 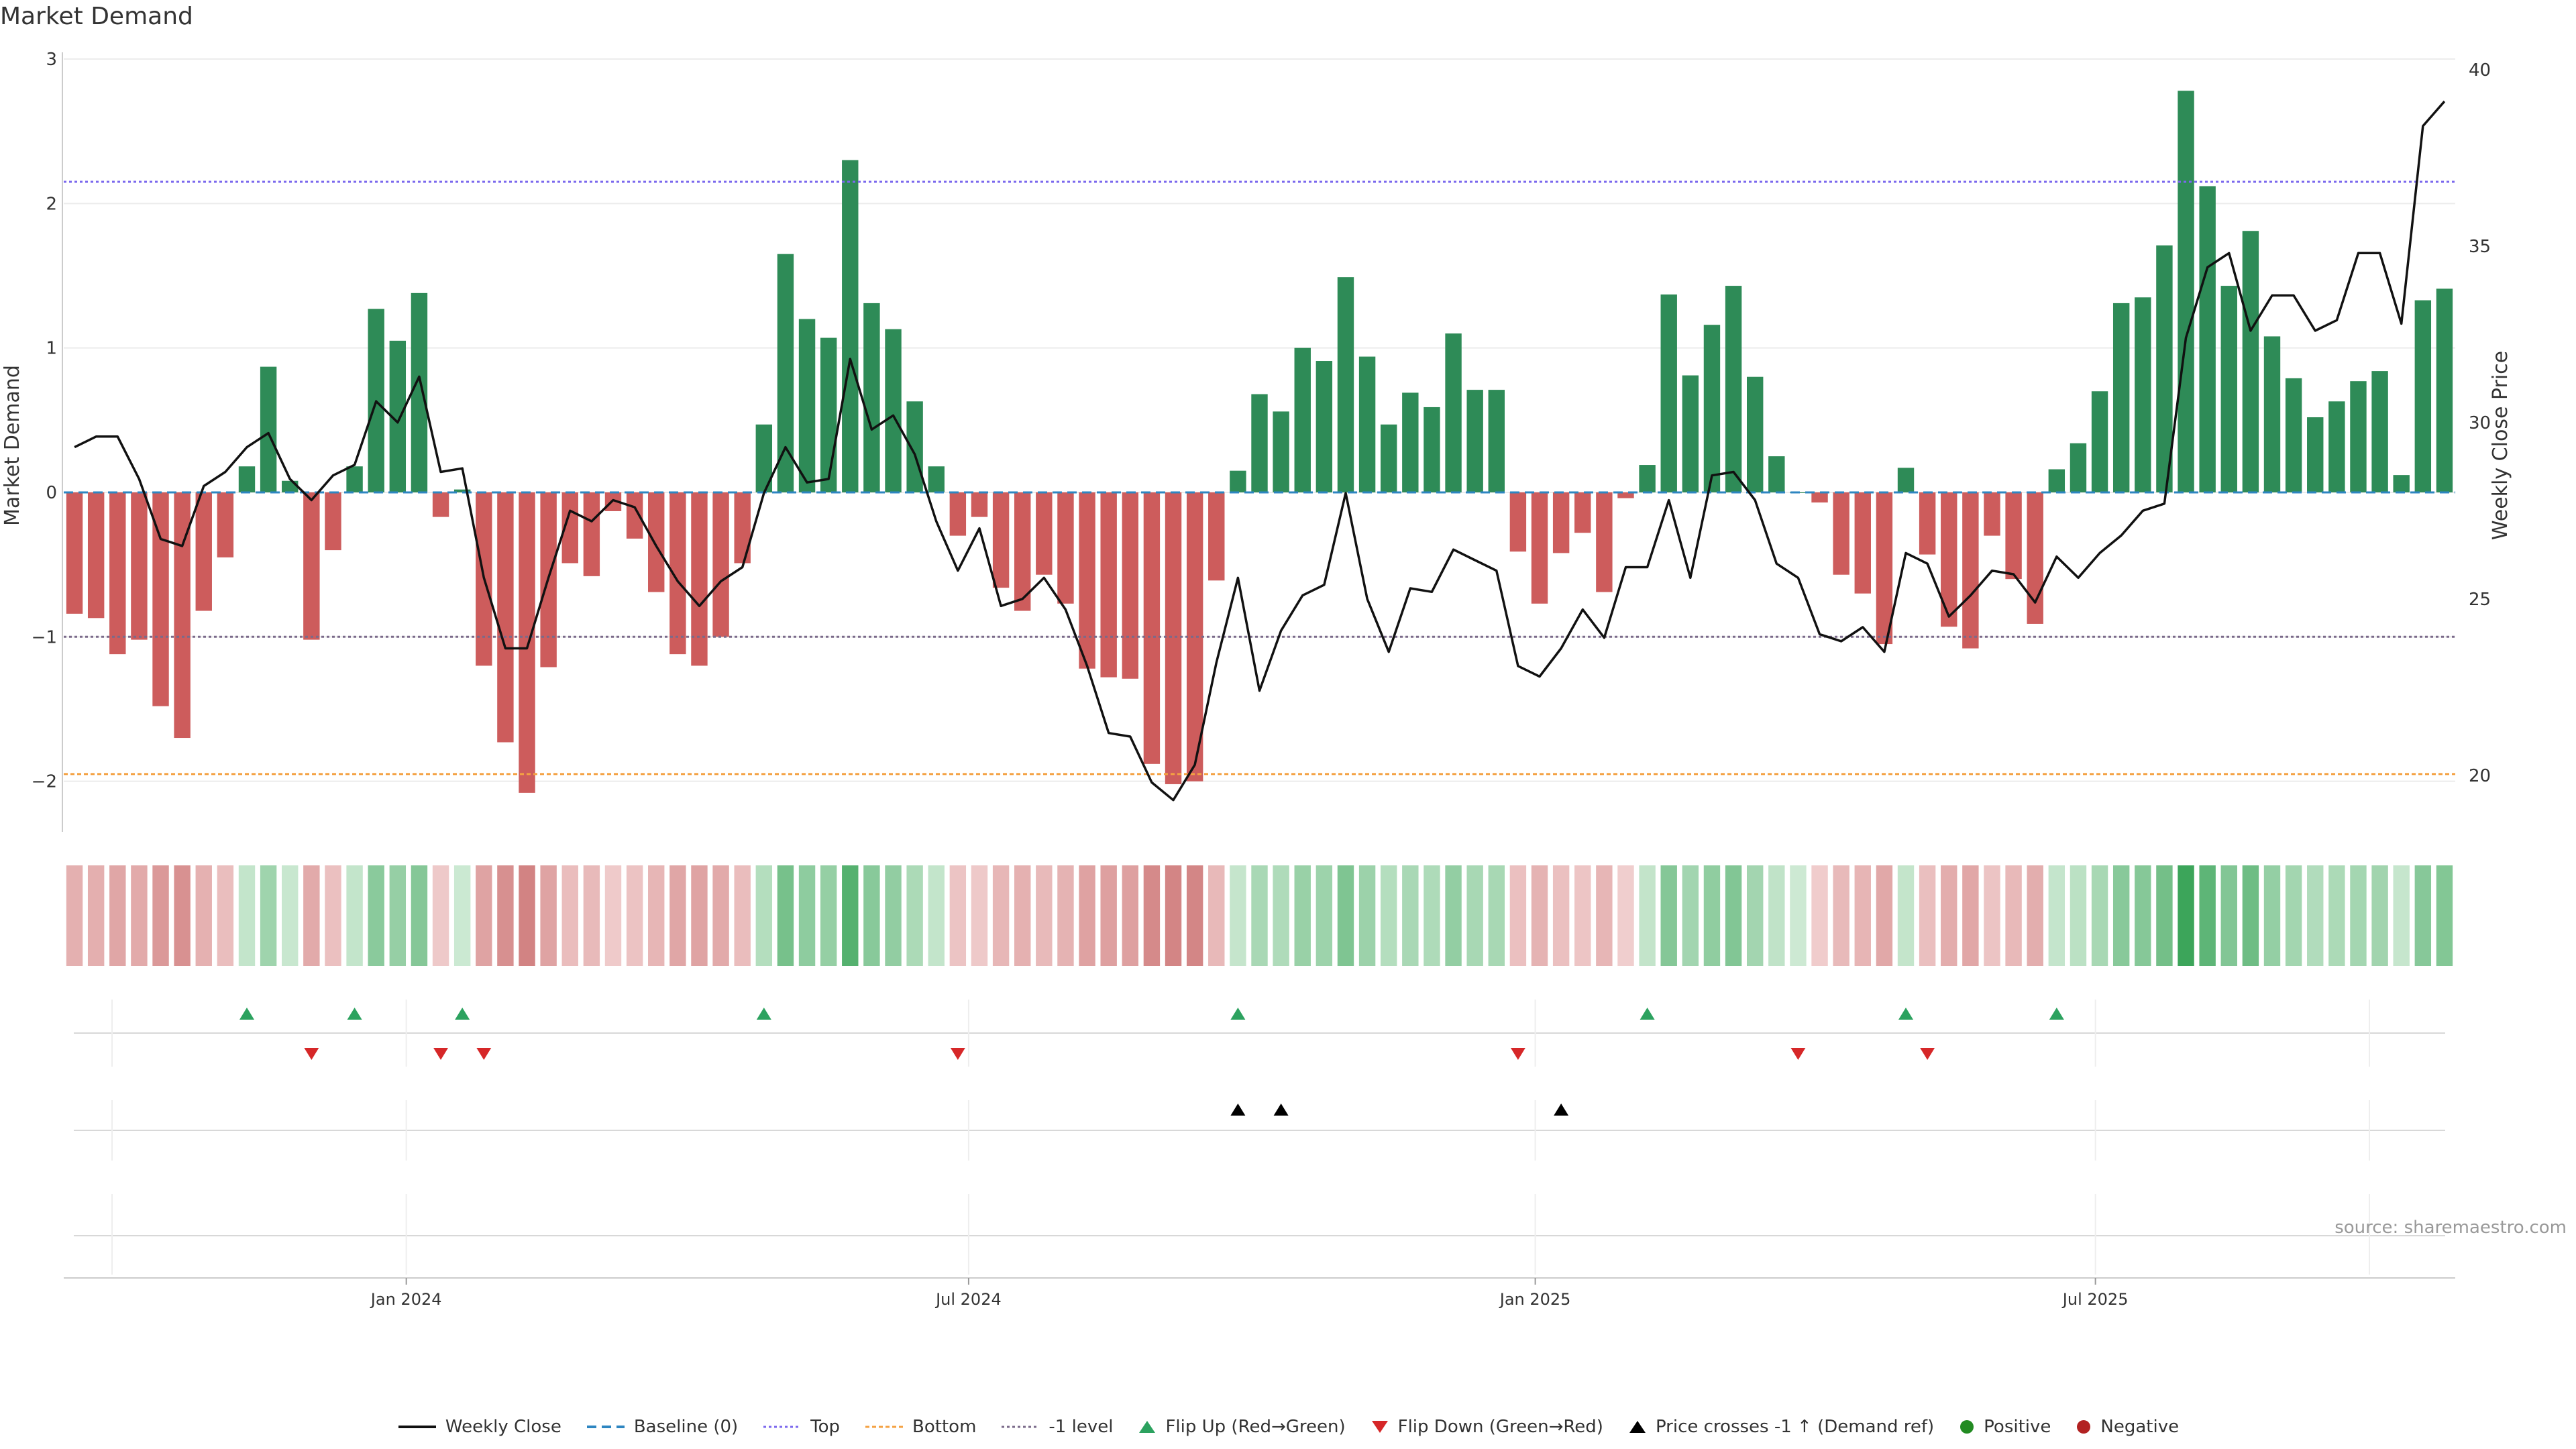 I want to click on legend-minus1: -1 level, so click(x=1056, y=1427).